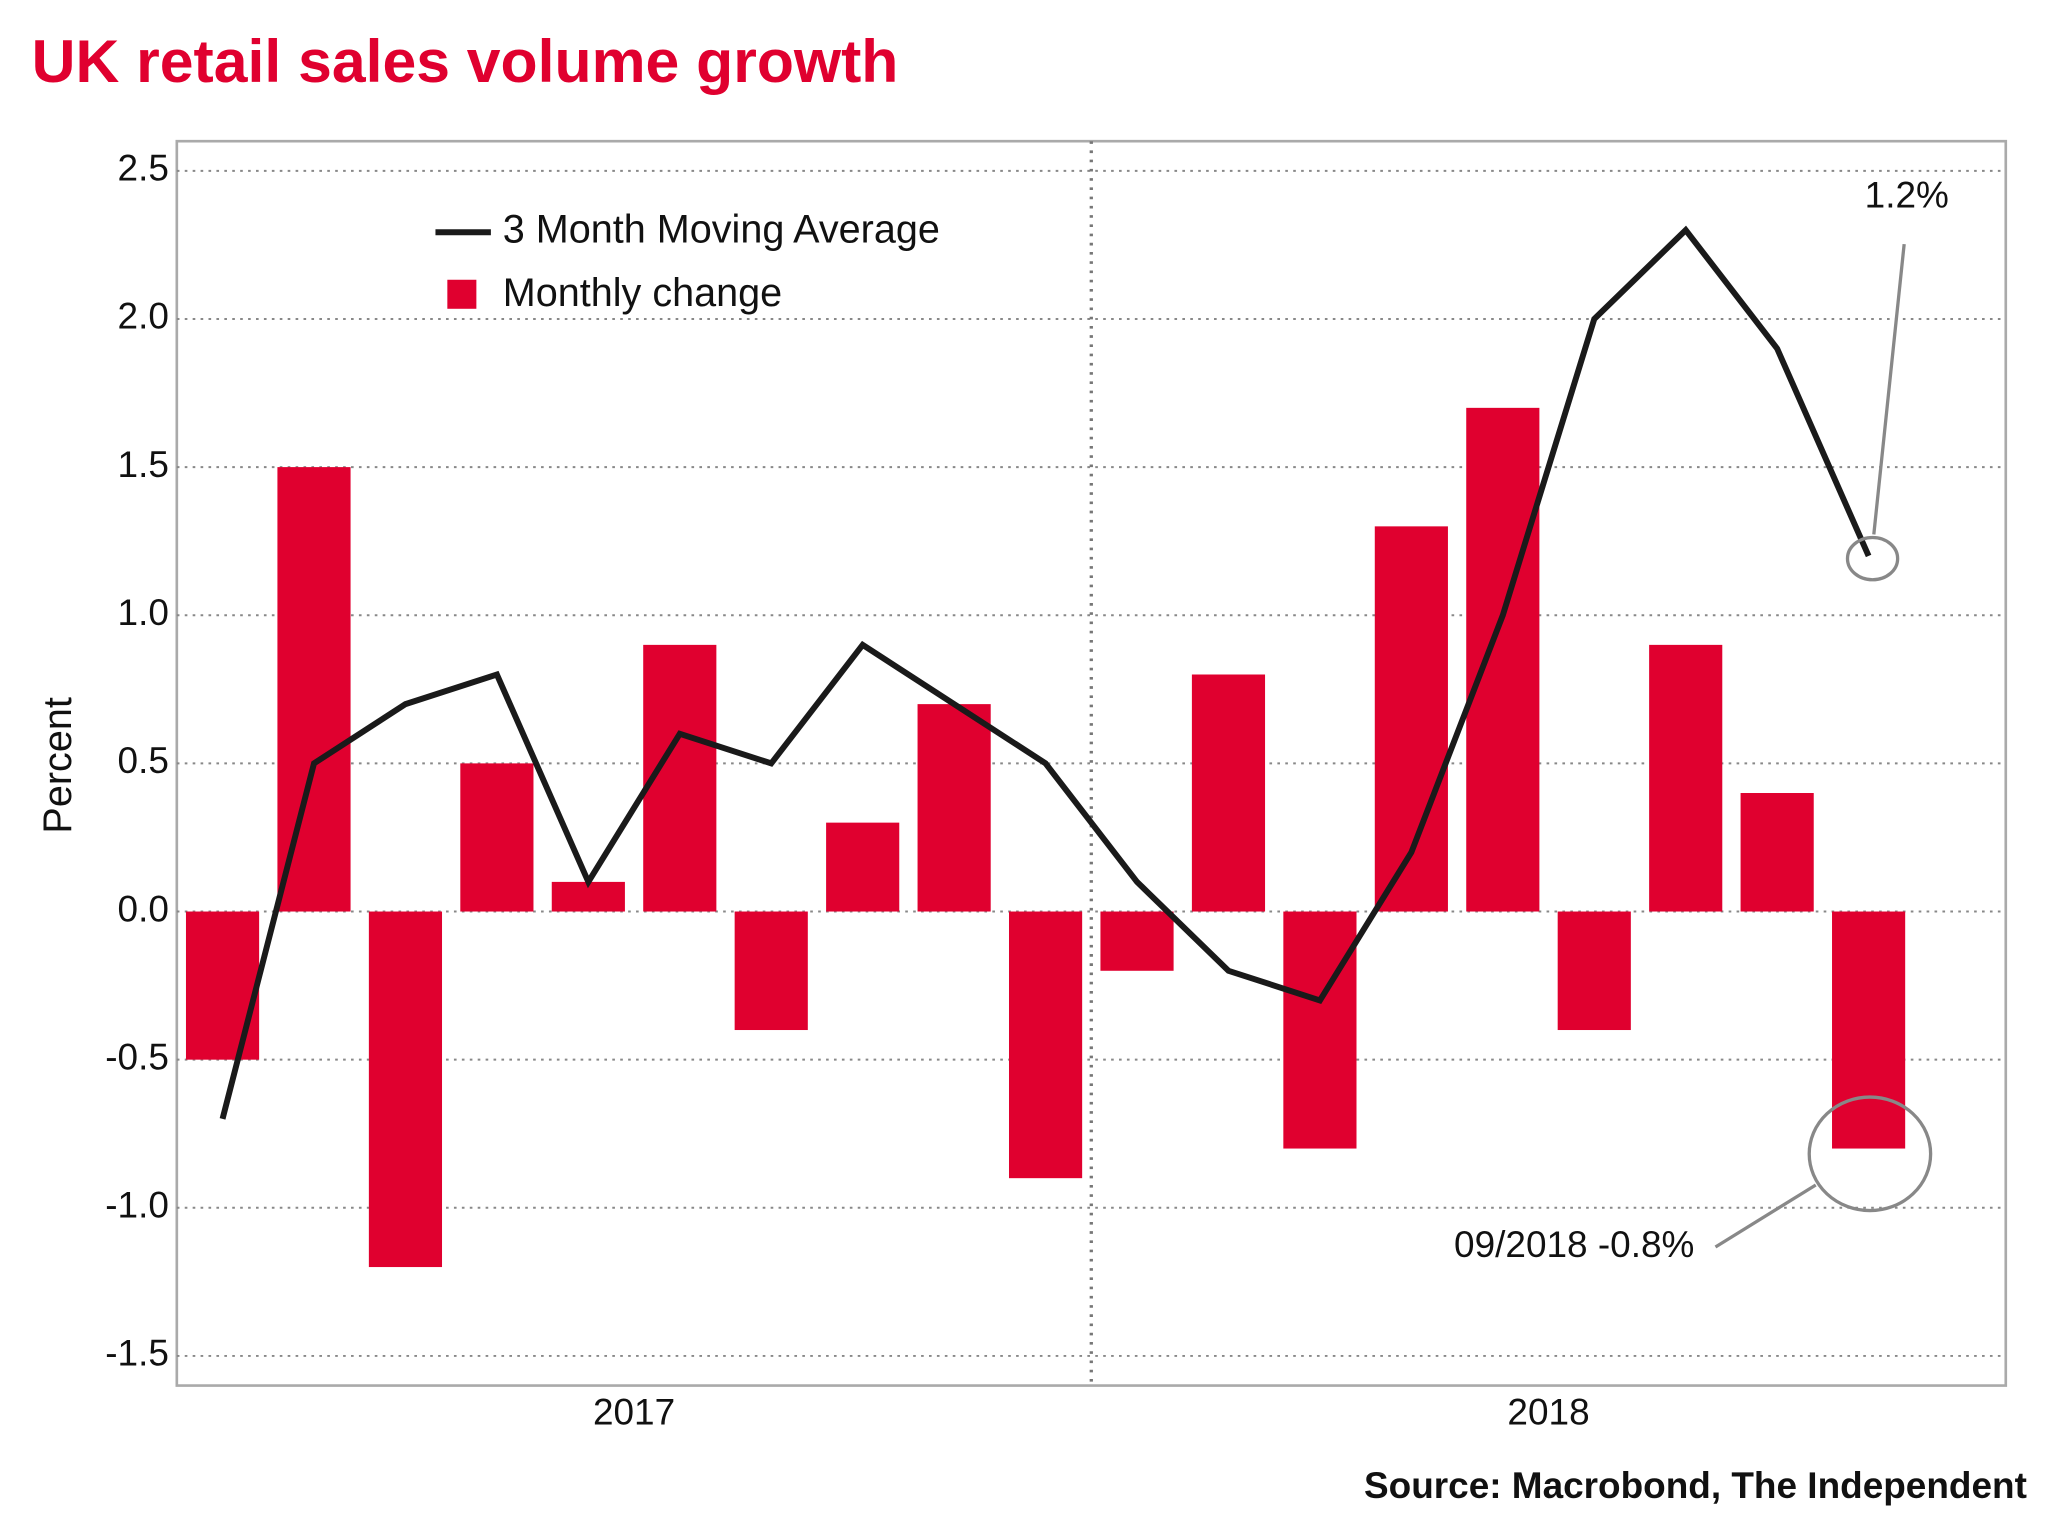 Image resolution: width=2048 pixels, height=1536 pixels. I want to click on y-tick-label: -1.0, so click(137, 1205).